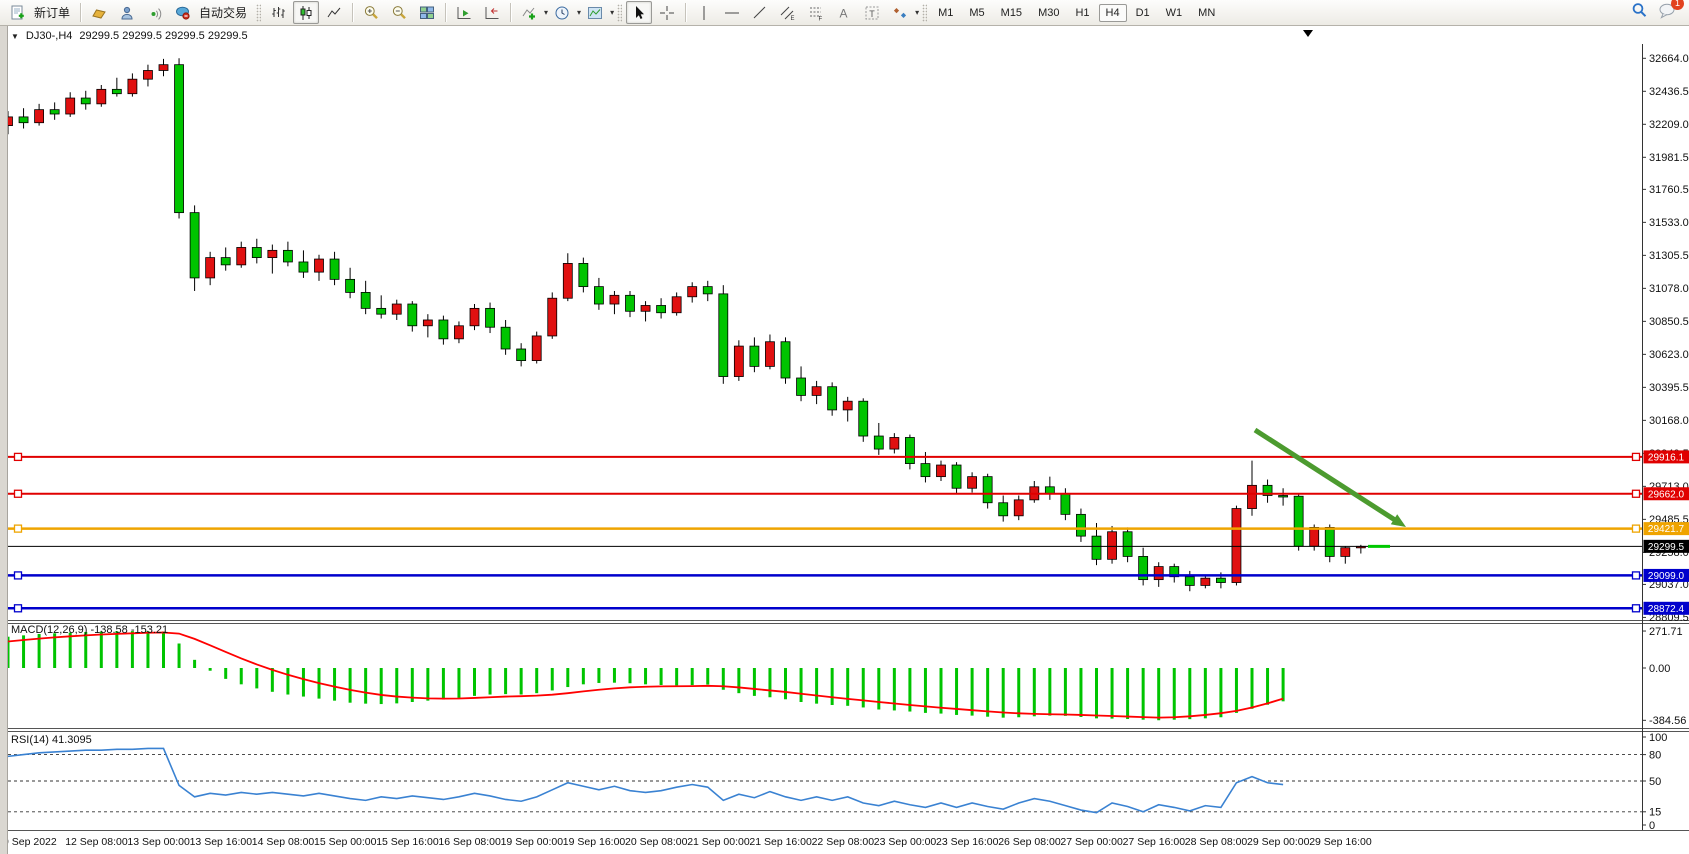 The height and width of the screenshot is (854, 1689). I want to click on algo-trading-label: 自动交易, so click(223, 13).